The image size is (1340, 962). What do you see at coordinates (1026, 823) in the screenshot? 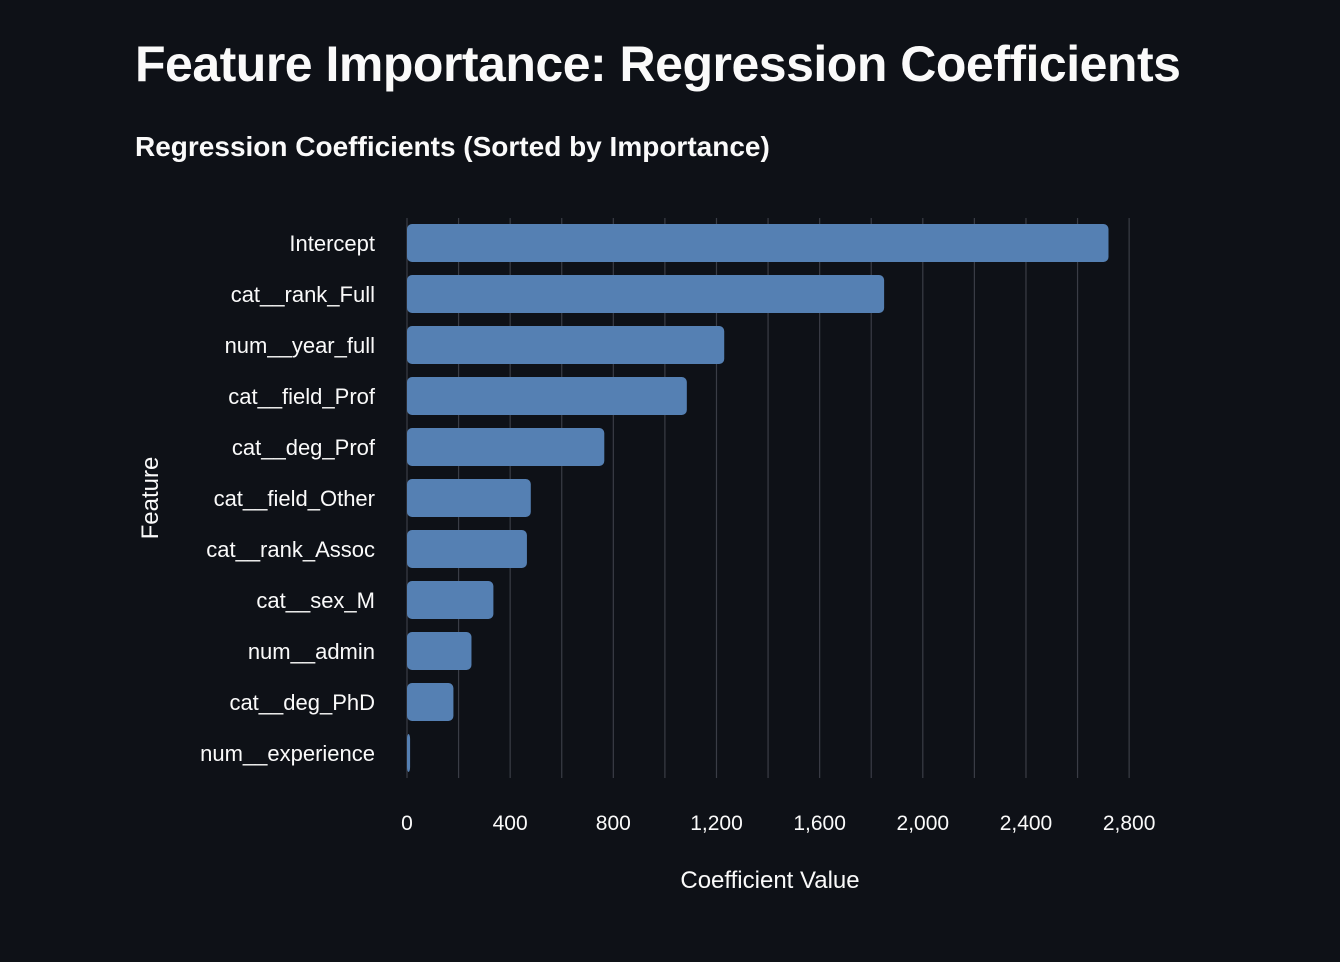
I see `x-tick-label: 2,400` at bounding box center [1026, 823].